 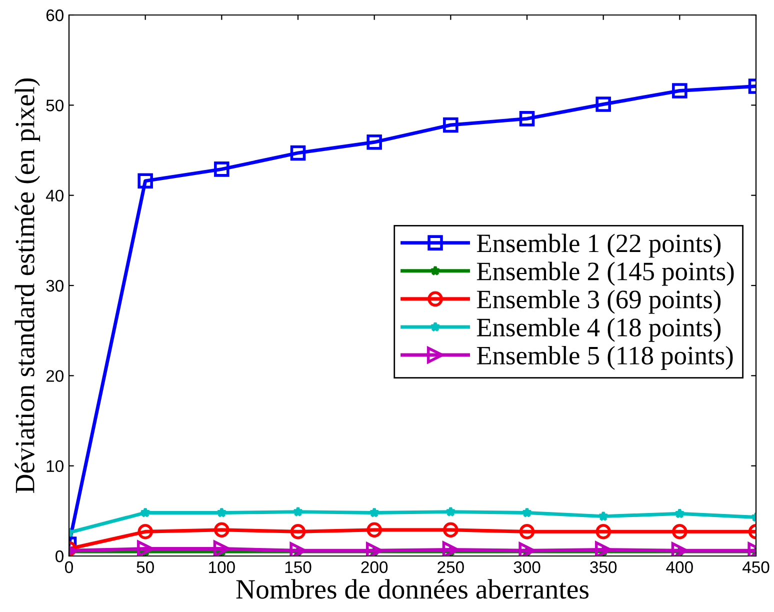 What do you see at coordinates (605, 274) in the screenshot?
I see `legend-label: Ensemble 2 (145 points)` at bounding box center [605, 274].